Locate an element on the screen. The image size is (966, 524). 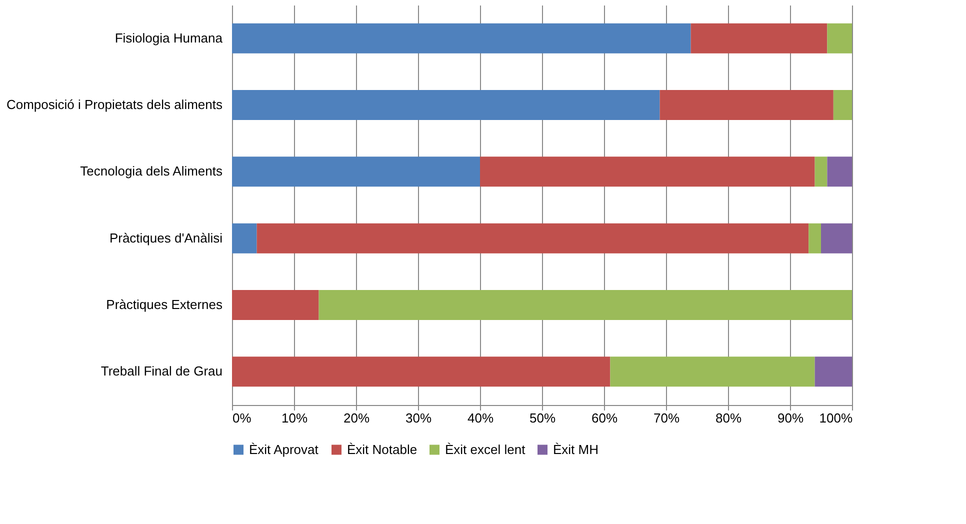
legend-label: Èxit excel lent is located at coordinates (485, 449).